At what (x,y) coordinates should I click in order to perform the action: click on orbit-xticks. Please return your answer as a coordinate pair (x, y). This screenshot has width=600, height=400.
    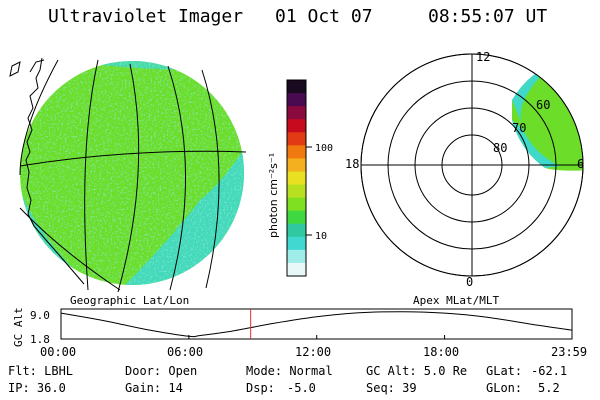
    Looking at the image, I should click on (316, 337).